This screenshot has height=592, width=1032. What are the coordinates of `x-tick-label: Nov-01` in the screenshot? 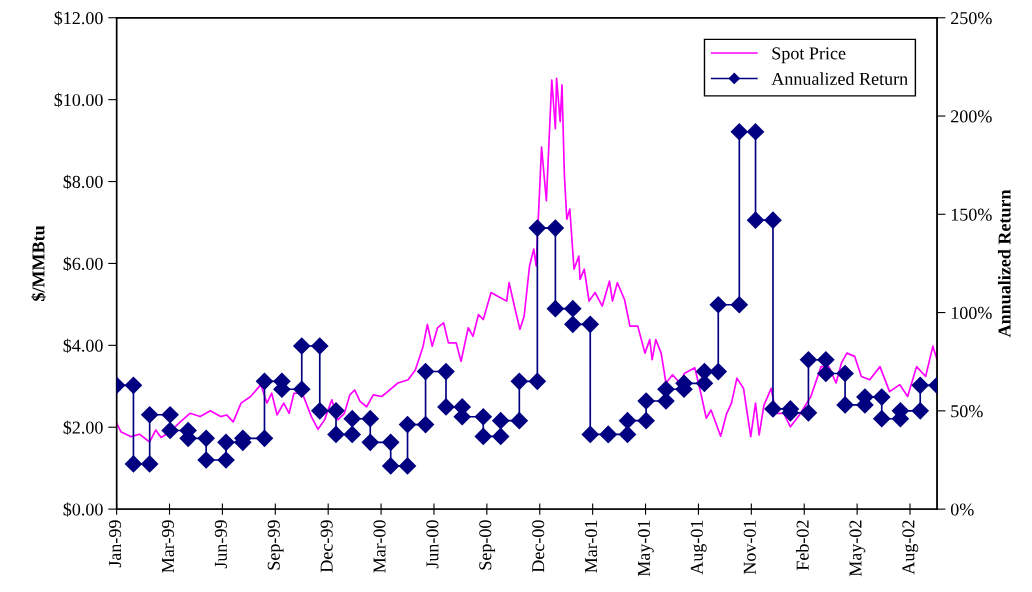 It's located at (749, 547).